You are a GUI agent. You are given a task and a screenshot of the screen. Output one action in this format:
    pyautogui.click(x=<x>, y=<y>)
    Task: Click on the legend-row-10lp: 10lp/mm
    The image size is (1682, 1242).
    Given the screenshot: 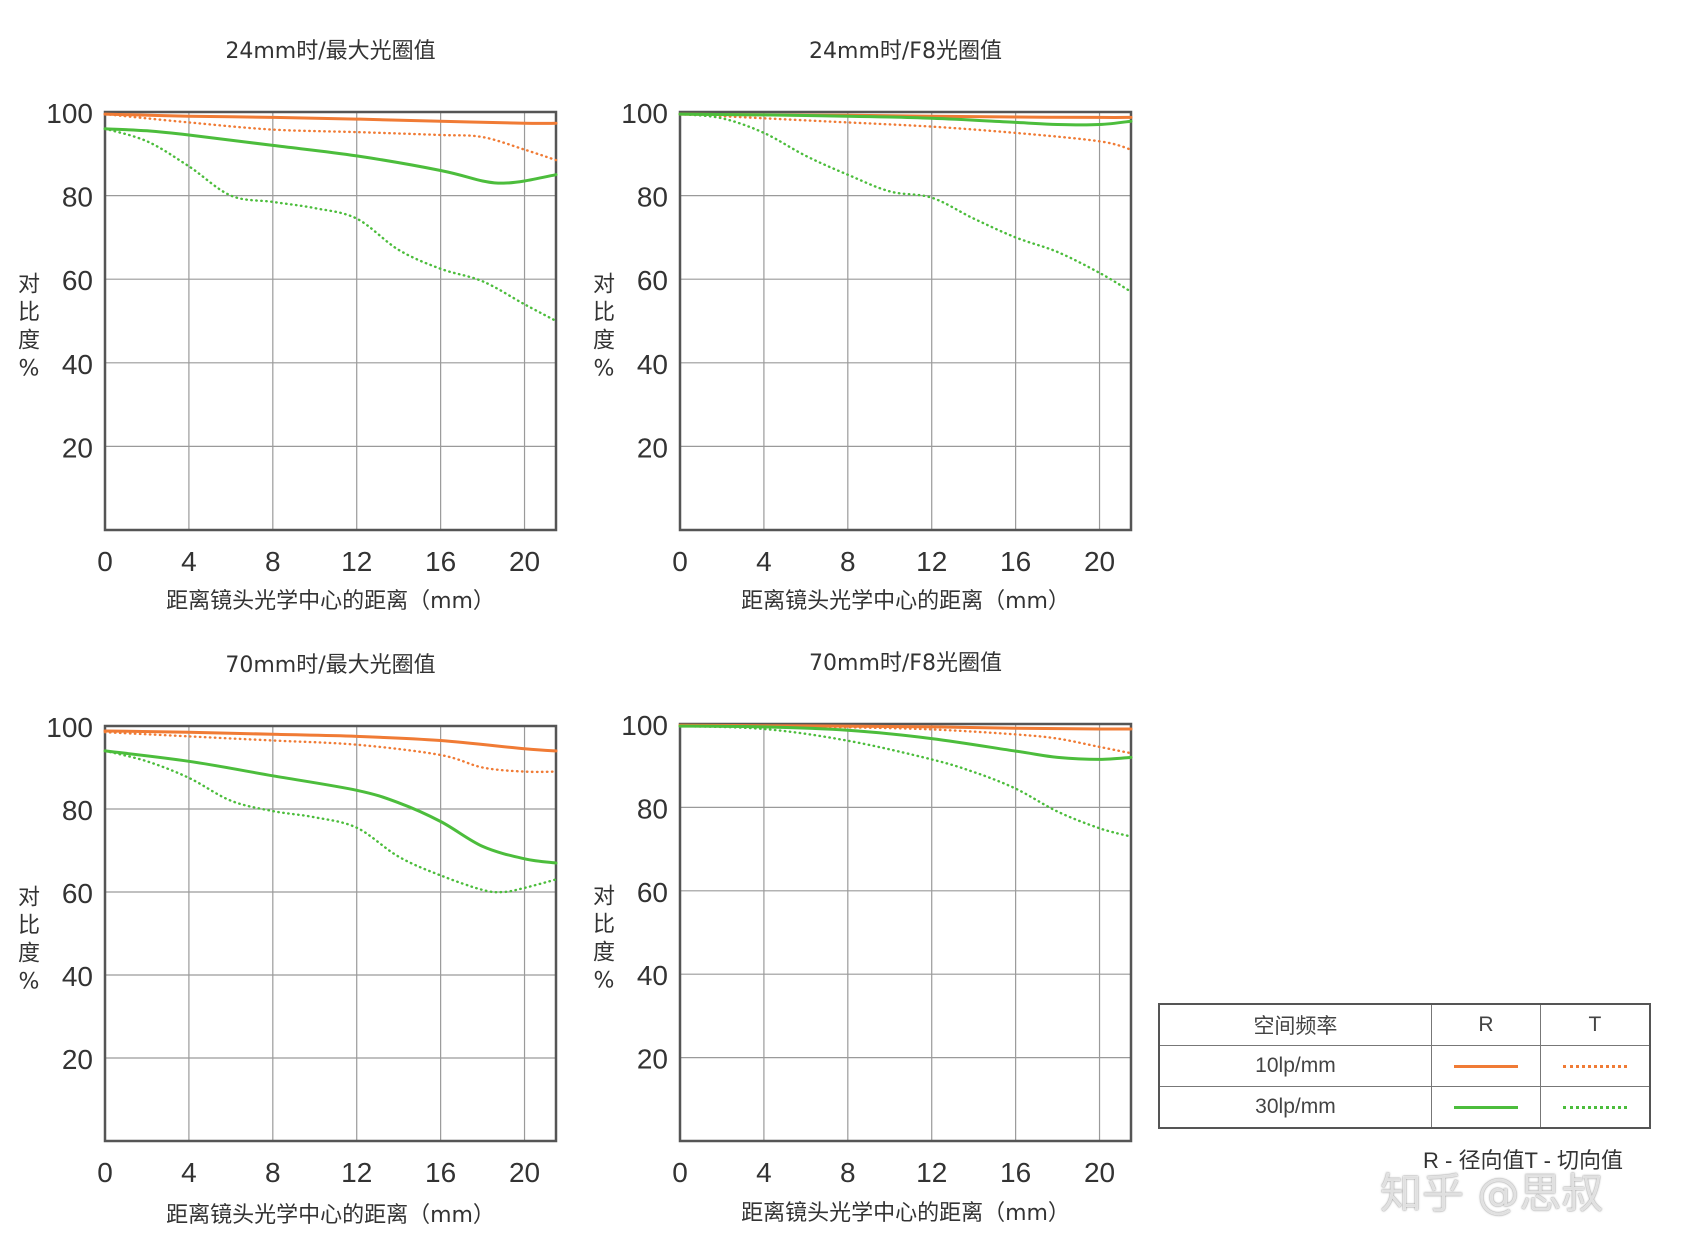 What is the action you would take?
    pyautogui.click(x=1404, y=1066)
    